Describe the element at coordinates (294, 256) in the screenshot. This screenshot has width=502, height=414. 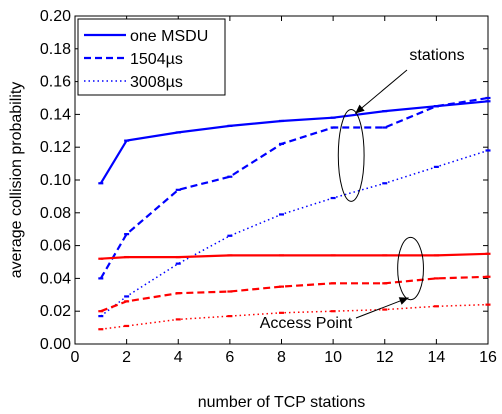
I see `series-line-access-point-solid` at that location.